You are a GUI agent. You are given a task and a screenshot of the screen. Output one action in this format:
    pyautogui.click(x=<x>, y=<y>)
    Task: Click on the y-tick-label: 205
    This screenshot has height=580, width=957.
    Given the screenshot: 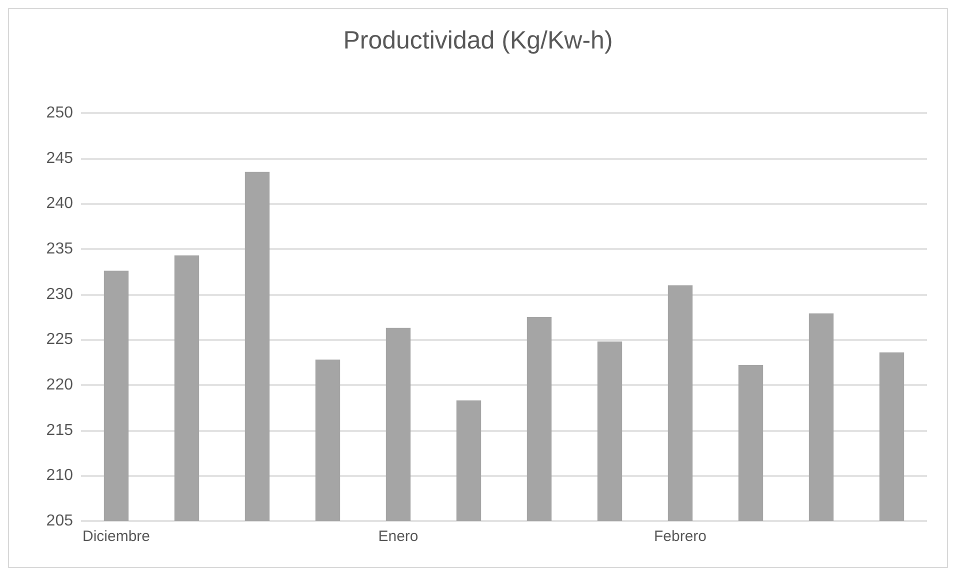 What is the action you would take?
    pyautogui.click(x=60, y=521)
    